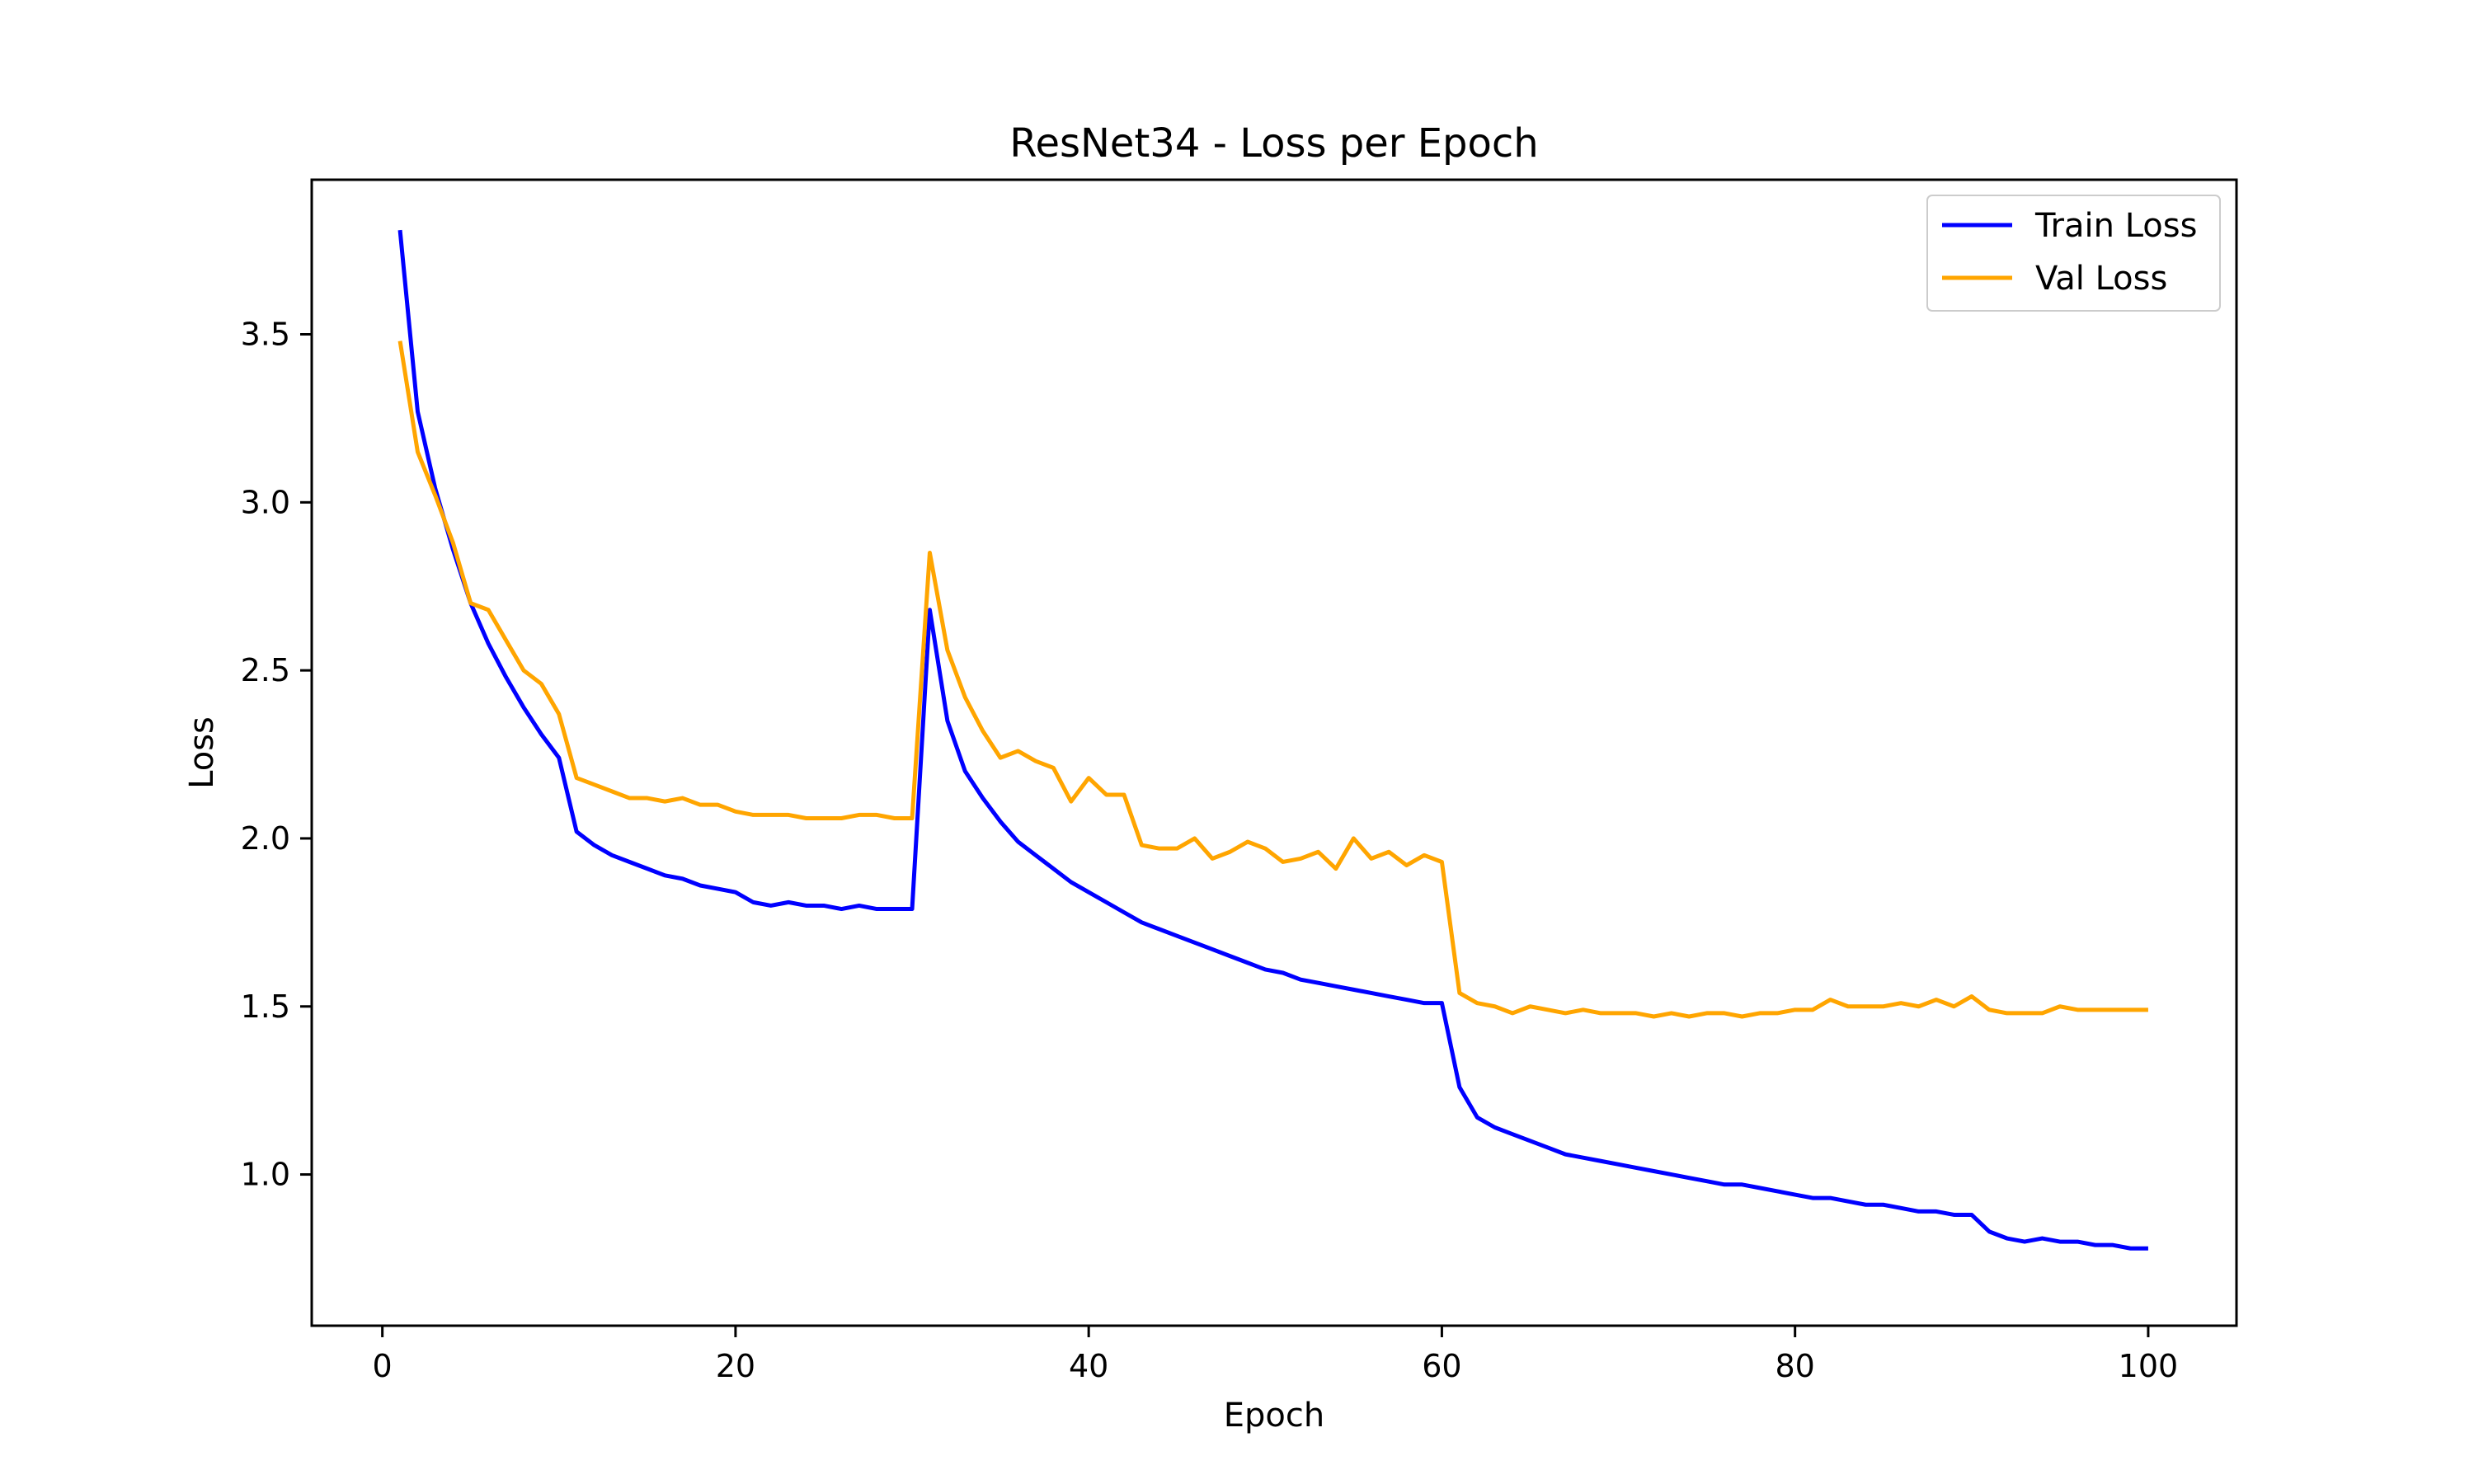 The image size is (2474, 1484). Describe the element at coordinates (1273, 143) in the screenshot. I see `chart-title: ResNet34 - Loss per Epoch` at that location.